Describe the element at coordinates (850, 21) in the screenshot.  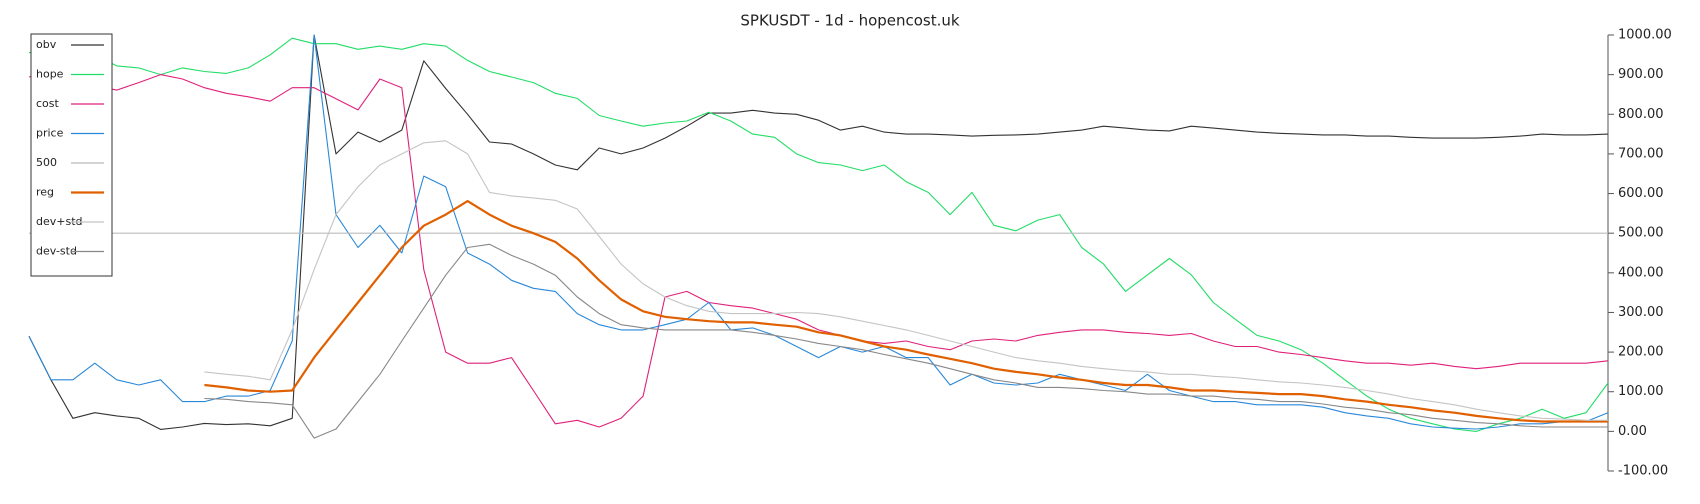
I see `chart-title: SPKUSDT - 1d - hopencost.uk` at that location.